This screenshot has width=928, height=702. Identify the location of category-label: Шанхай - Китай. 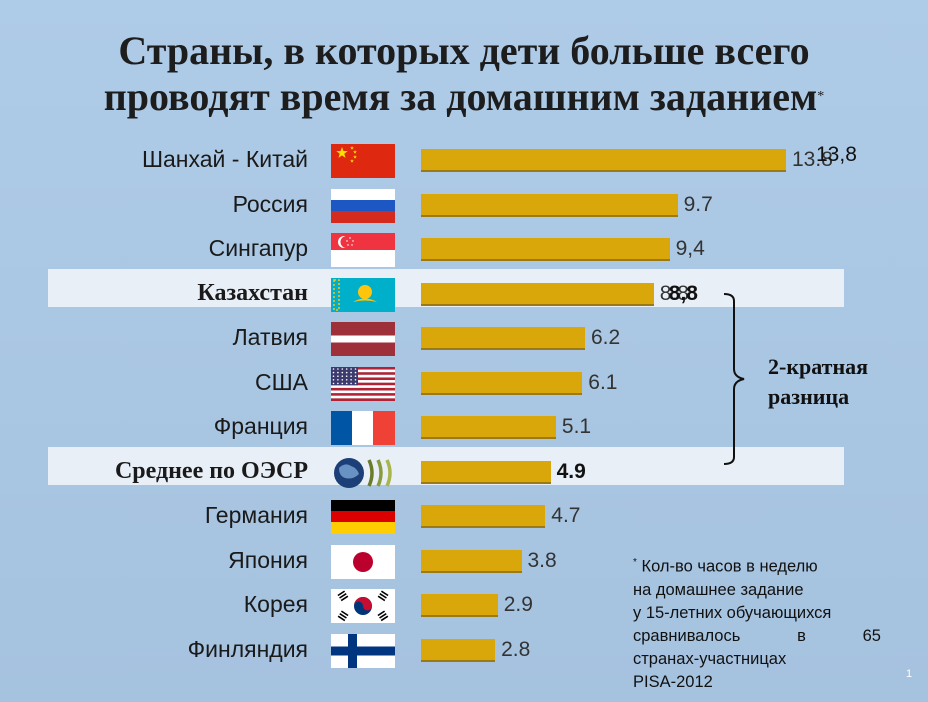
(224, 159).